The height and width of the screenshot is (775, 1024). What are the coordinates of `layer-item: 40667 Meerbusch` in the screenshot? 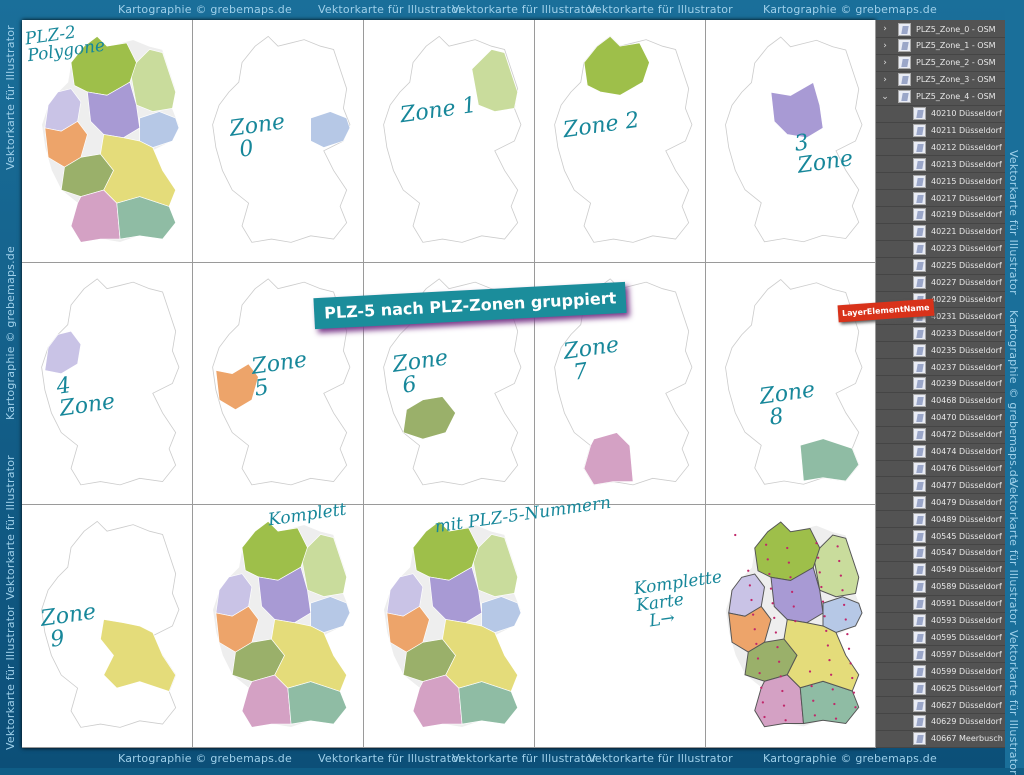 It's located at (940, 739).